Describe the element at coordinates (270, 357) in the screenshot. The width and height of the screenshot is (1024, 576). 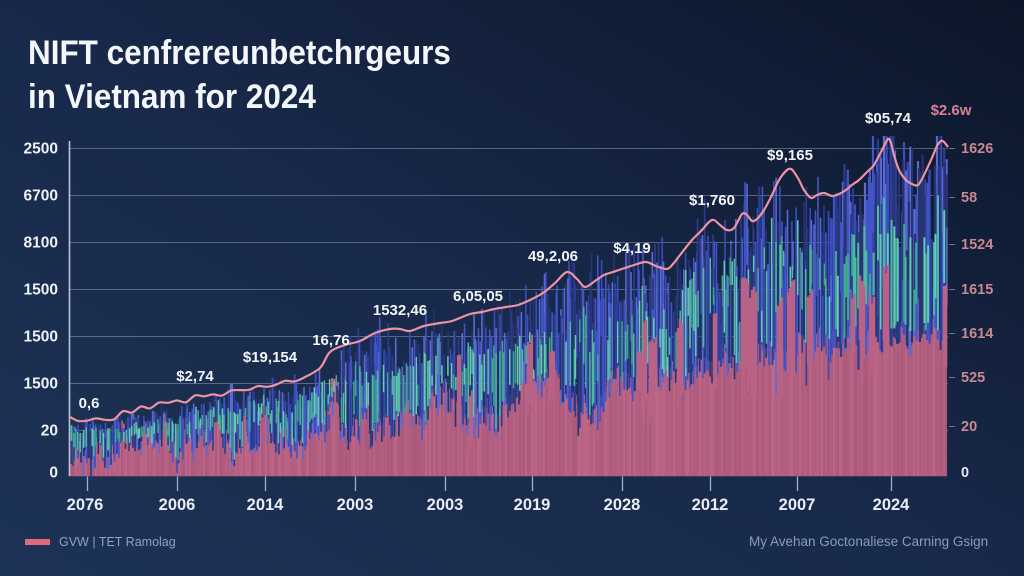
I see `svg-text: $19,154` at that location.